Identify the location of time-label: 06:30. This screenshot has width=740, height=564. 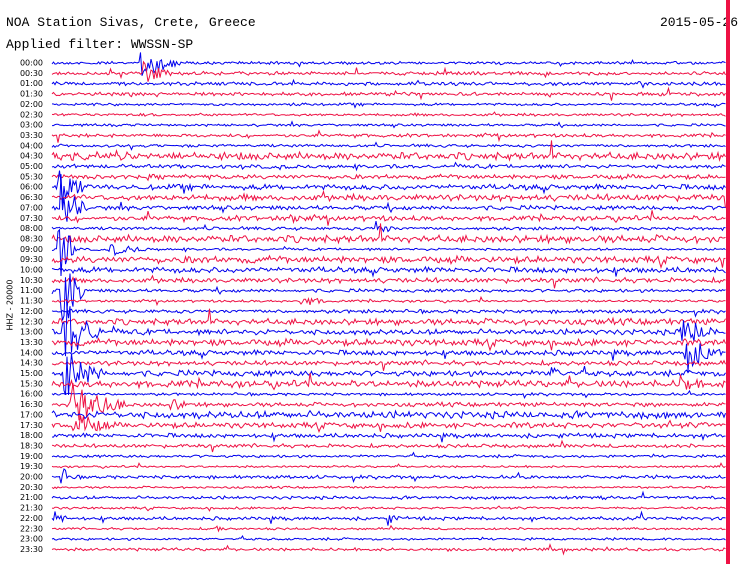
(31, 197).